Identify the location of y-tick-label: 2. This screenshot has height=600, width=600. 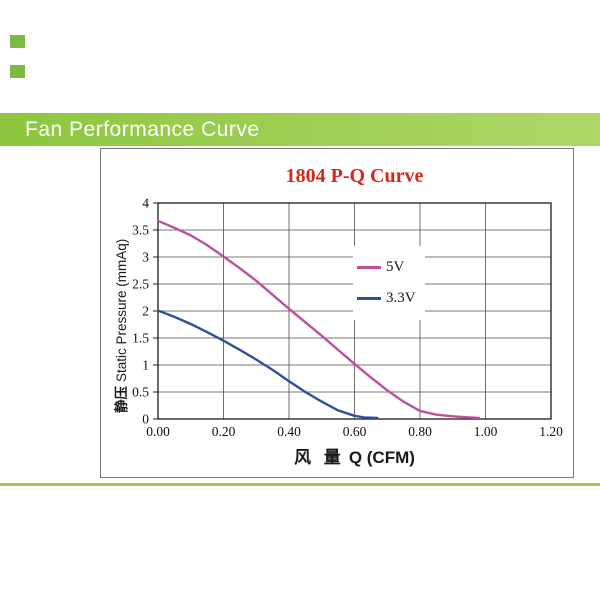
(145, 311).